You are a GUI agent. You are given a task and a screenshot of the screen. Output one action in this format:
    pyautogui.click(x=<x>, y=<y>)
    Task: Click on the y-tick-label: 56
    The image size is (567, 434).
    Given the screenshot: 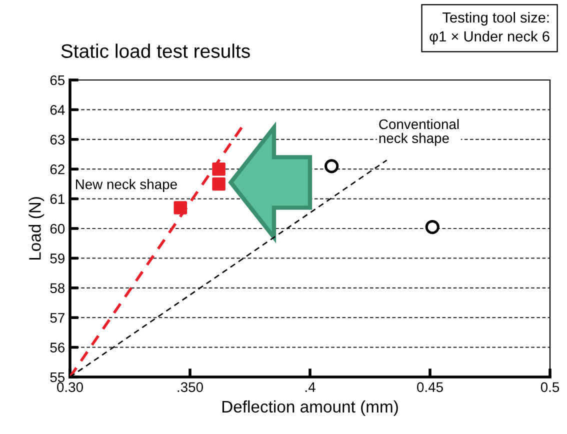 What is the action you would take?
    pyautogui.click(x=57, y=347)
    